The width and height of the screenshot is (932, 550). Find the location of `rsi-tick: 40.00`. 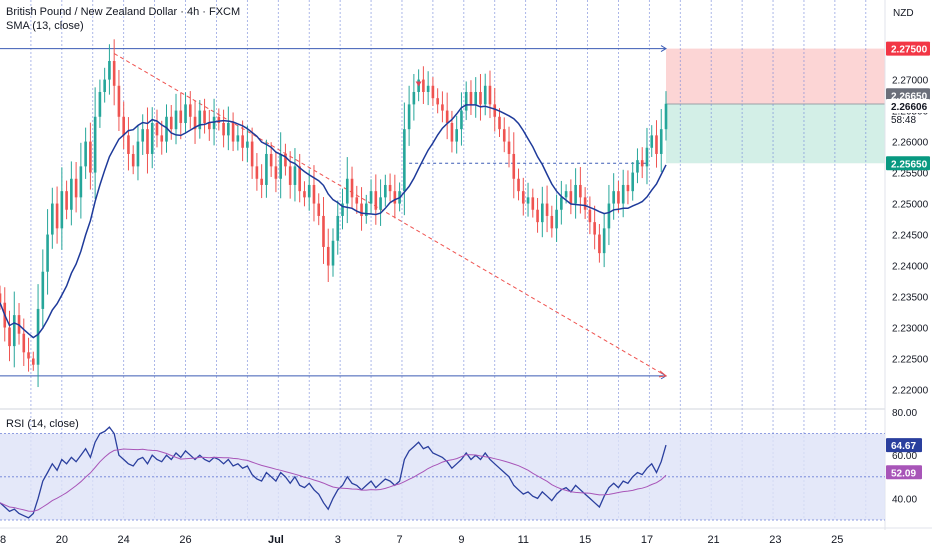

rsi-tick: 40.00 is located at coordinates (904, 499).